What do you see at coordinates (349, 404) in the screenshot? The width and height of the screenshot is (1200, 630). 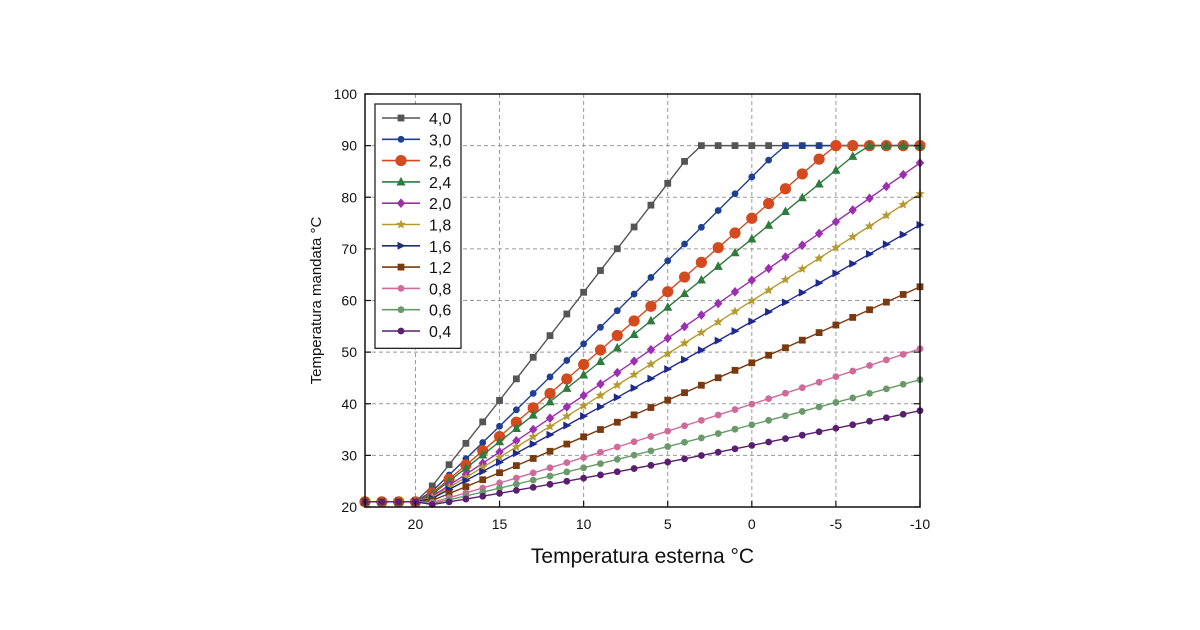 I see `y-tick-label: 40` at bounding box center [349, 404].